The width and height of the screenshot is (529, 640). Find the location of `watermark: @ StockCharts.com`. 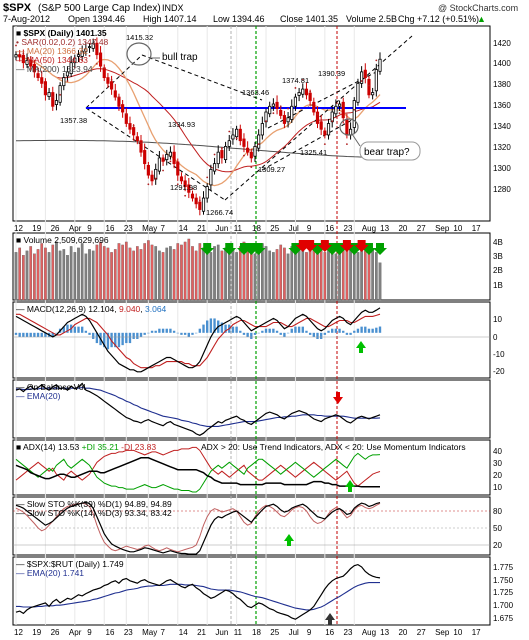

watermark: @ StockCharts.com is located at coordinates (478, 8).